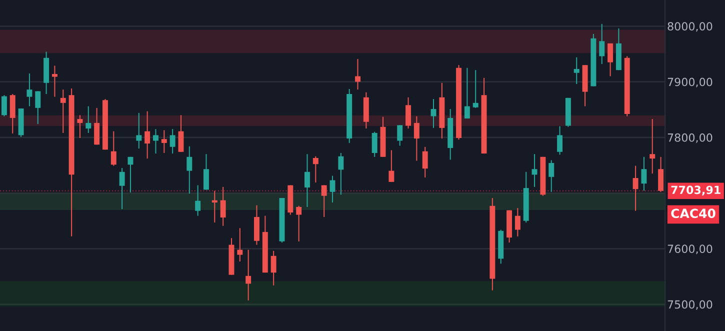 Image resolution: width=725 pixels, height=331 pixels. I want to click on y-tick-label: 7500,00, so click(690, 305).